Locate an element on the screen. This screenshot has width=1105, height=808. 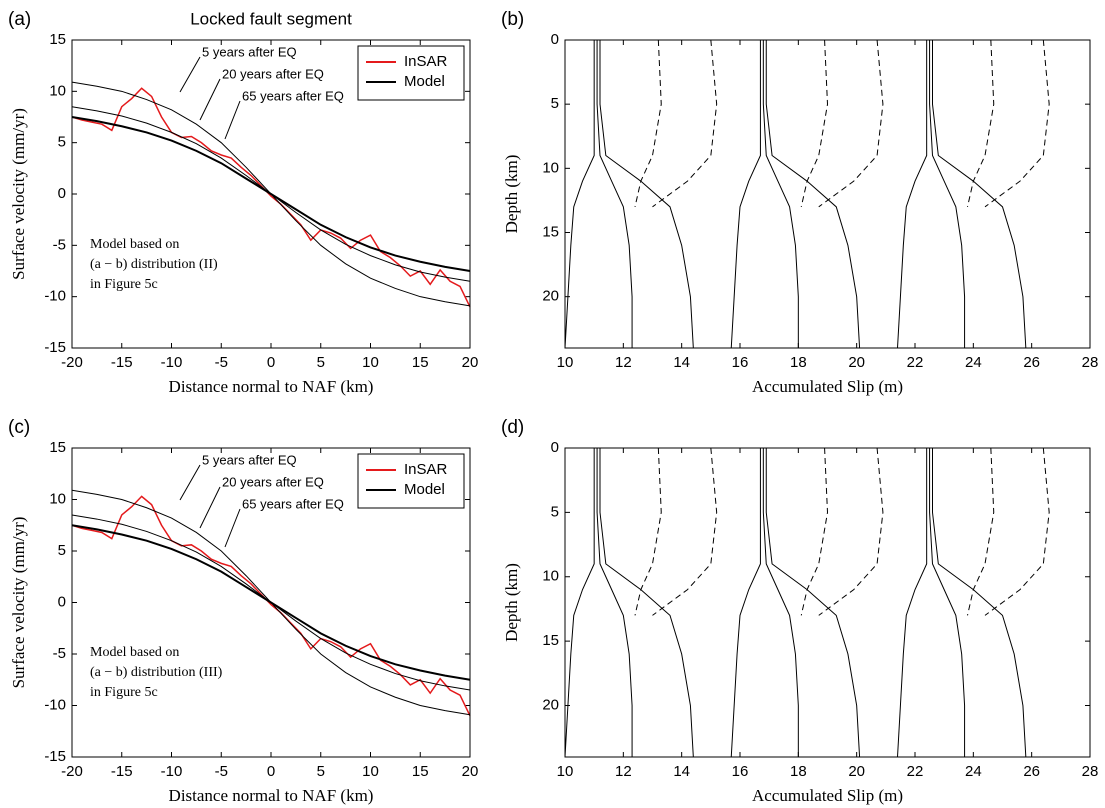
annotation: 65 years after EQ is located at coordinates (293, 95).